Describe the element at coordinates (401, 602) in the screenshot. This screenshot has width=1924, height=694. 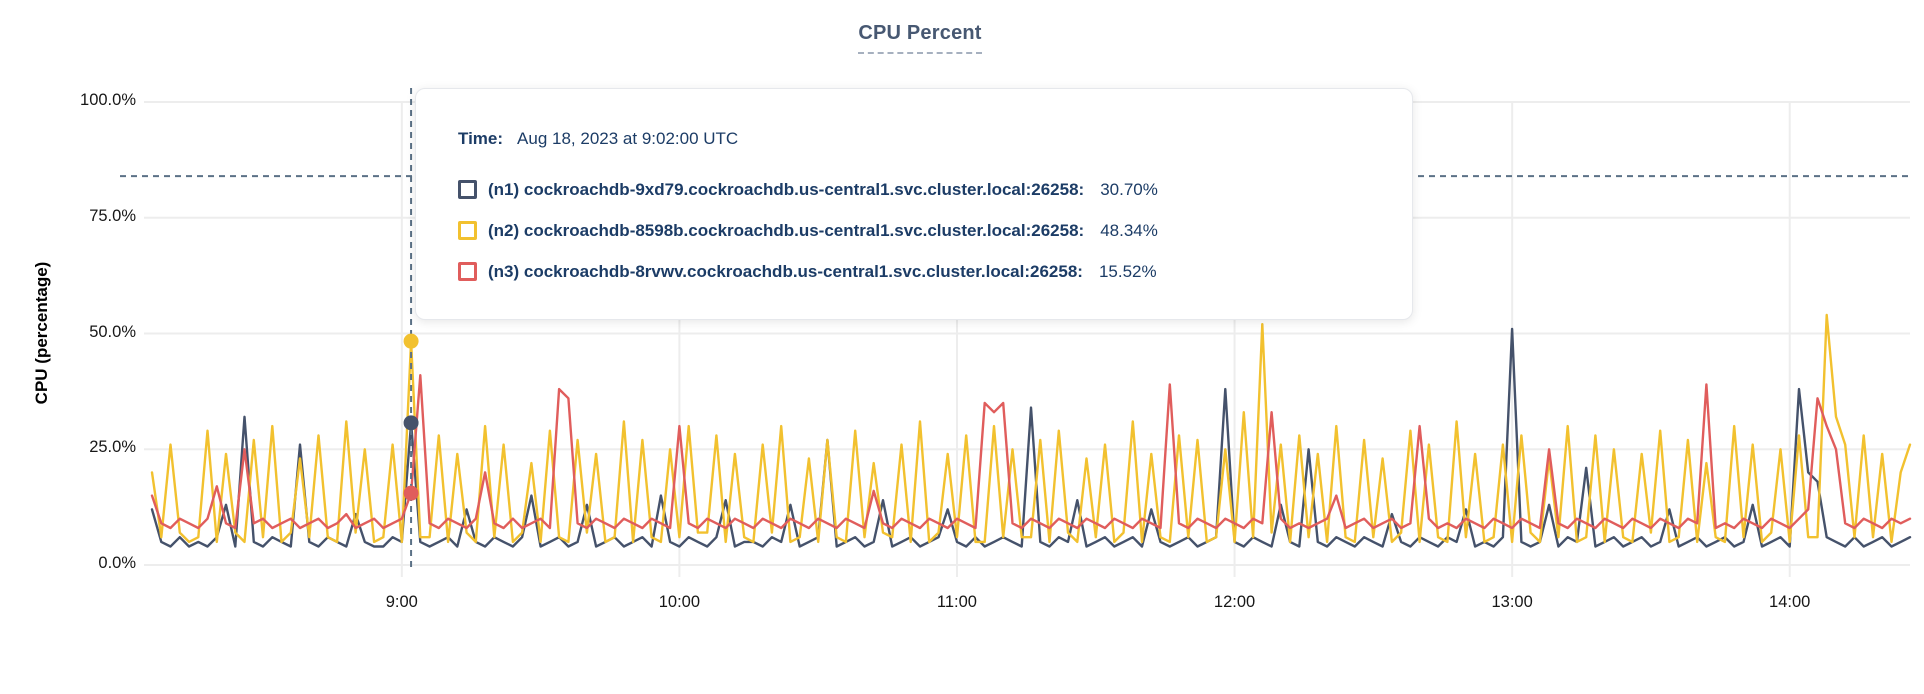
I see `x-tick-label: 9:00` at that location.